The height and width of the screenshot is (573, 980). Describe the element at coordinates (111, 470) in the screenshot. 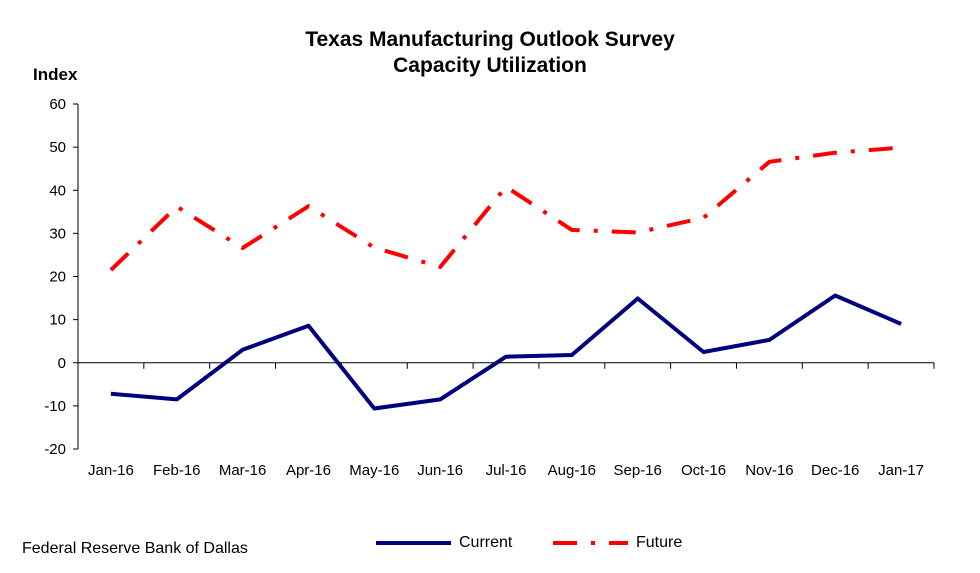

I see `x-tick-label: Jan-16` at that location.